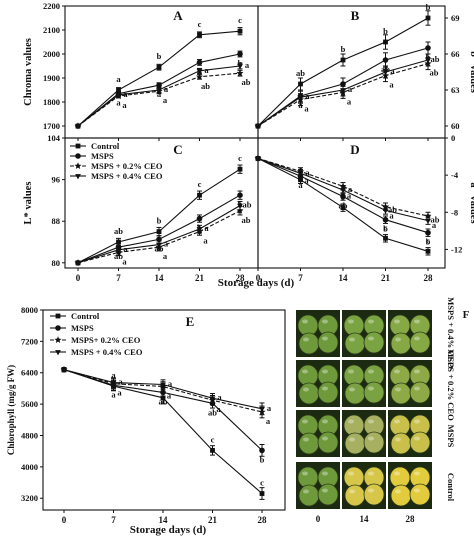 This screenshot has height=540, width=474. What do you see at coordinates (455, 90) in the screenshot?
I see `y-tick-label: 63` at bounding box center [455, 90].